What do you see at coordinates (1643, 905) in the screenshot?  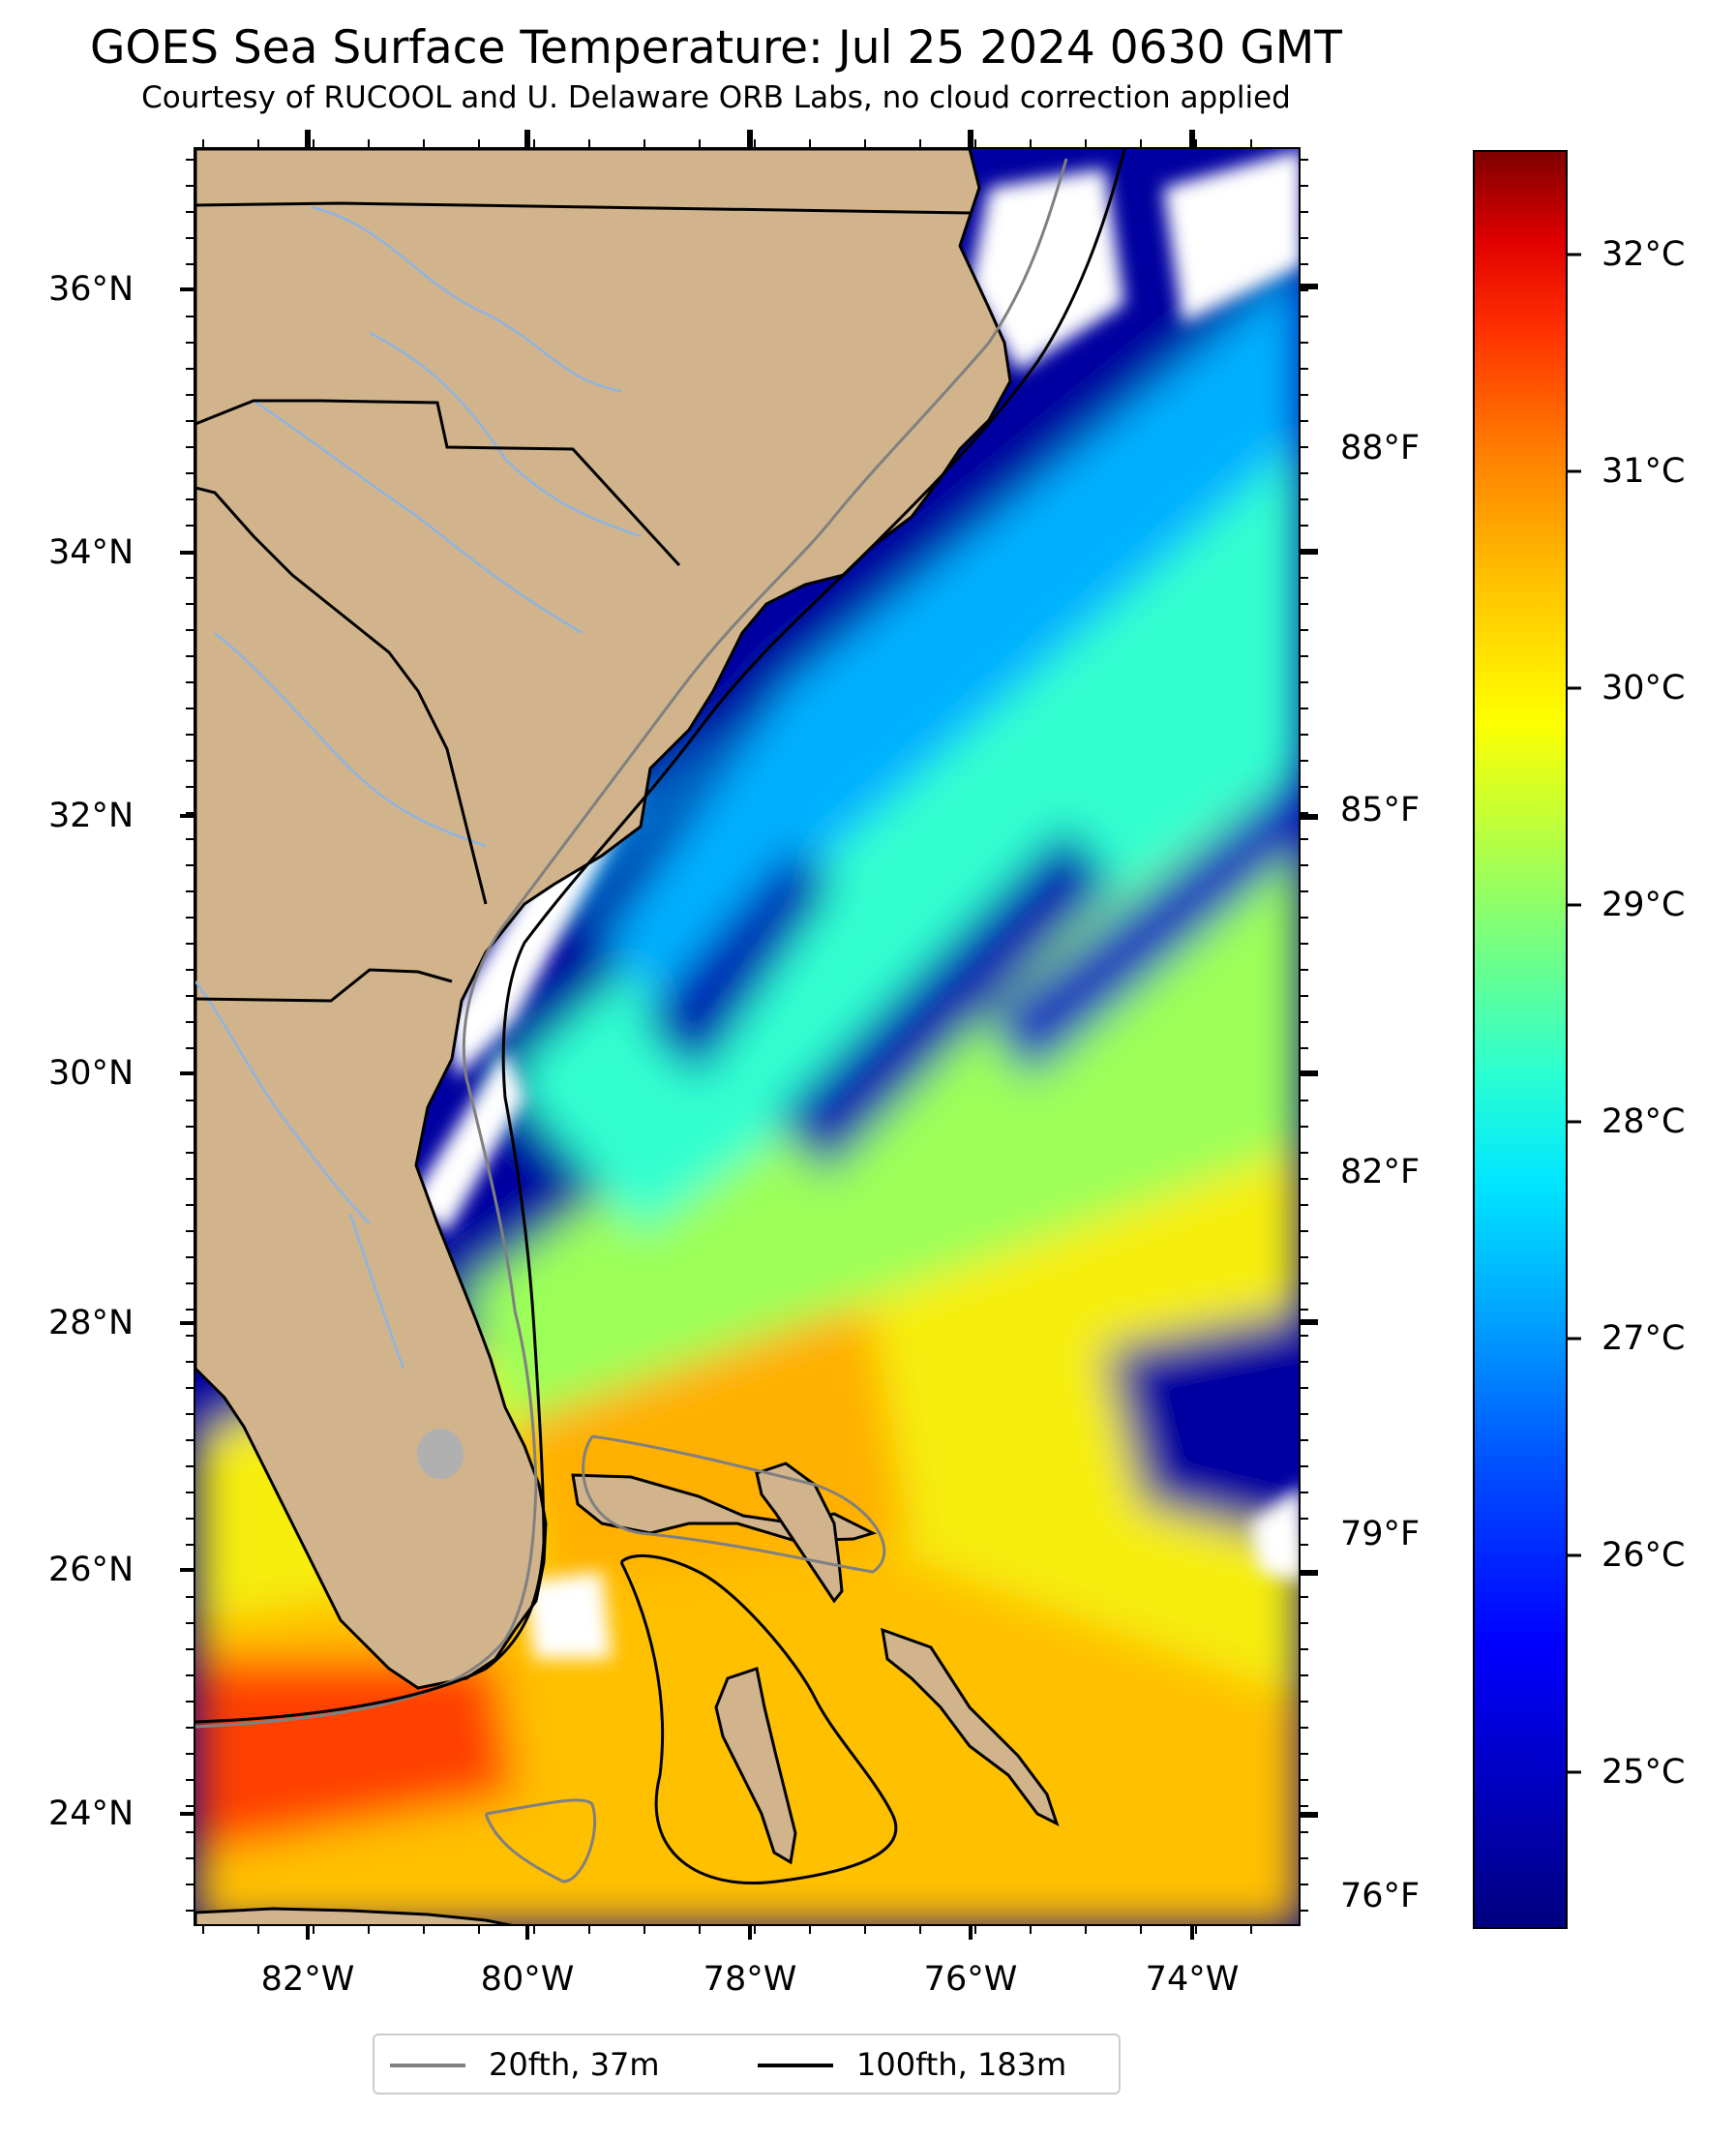 I see `colorbar-label-29c: 29°C` at bounding box center [1643, 905].